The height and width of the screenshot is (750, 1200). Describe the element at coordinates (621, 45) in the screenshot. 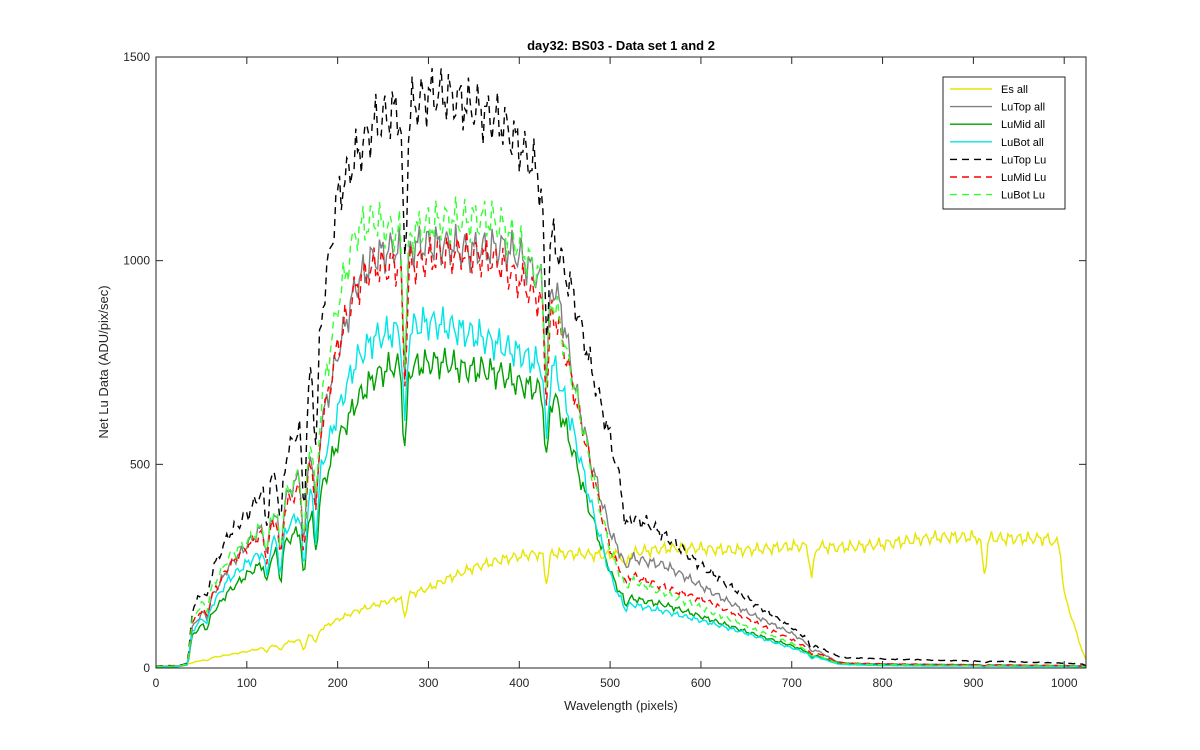

I see `chart-title: day32: BS03 - Data set 1 and 2` at that location.